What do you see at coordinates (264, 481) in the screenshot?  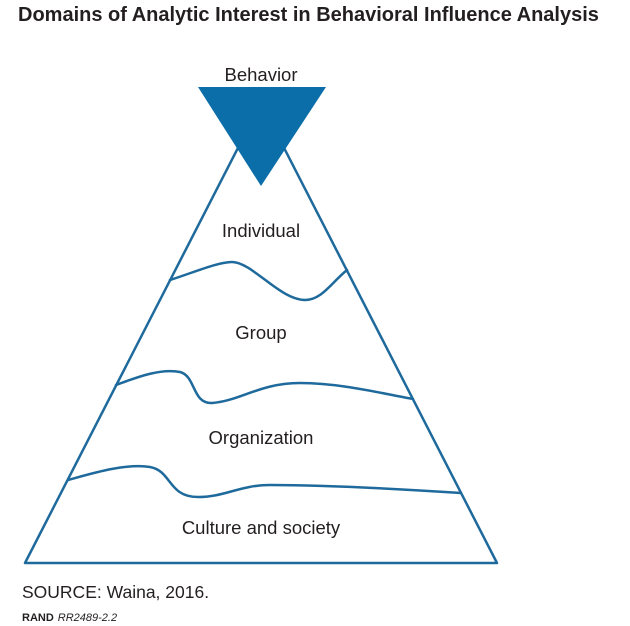 I see `layer-divider-organization-culture` at bounding box center [264, 481].